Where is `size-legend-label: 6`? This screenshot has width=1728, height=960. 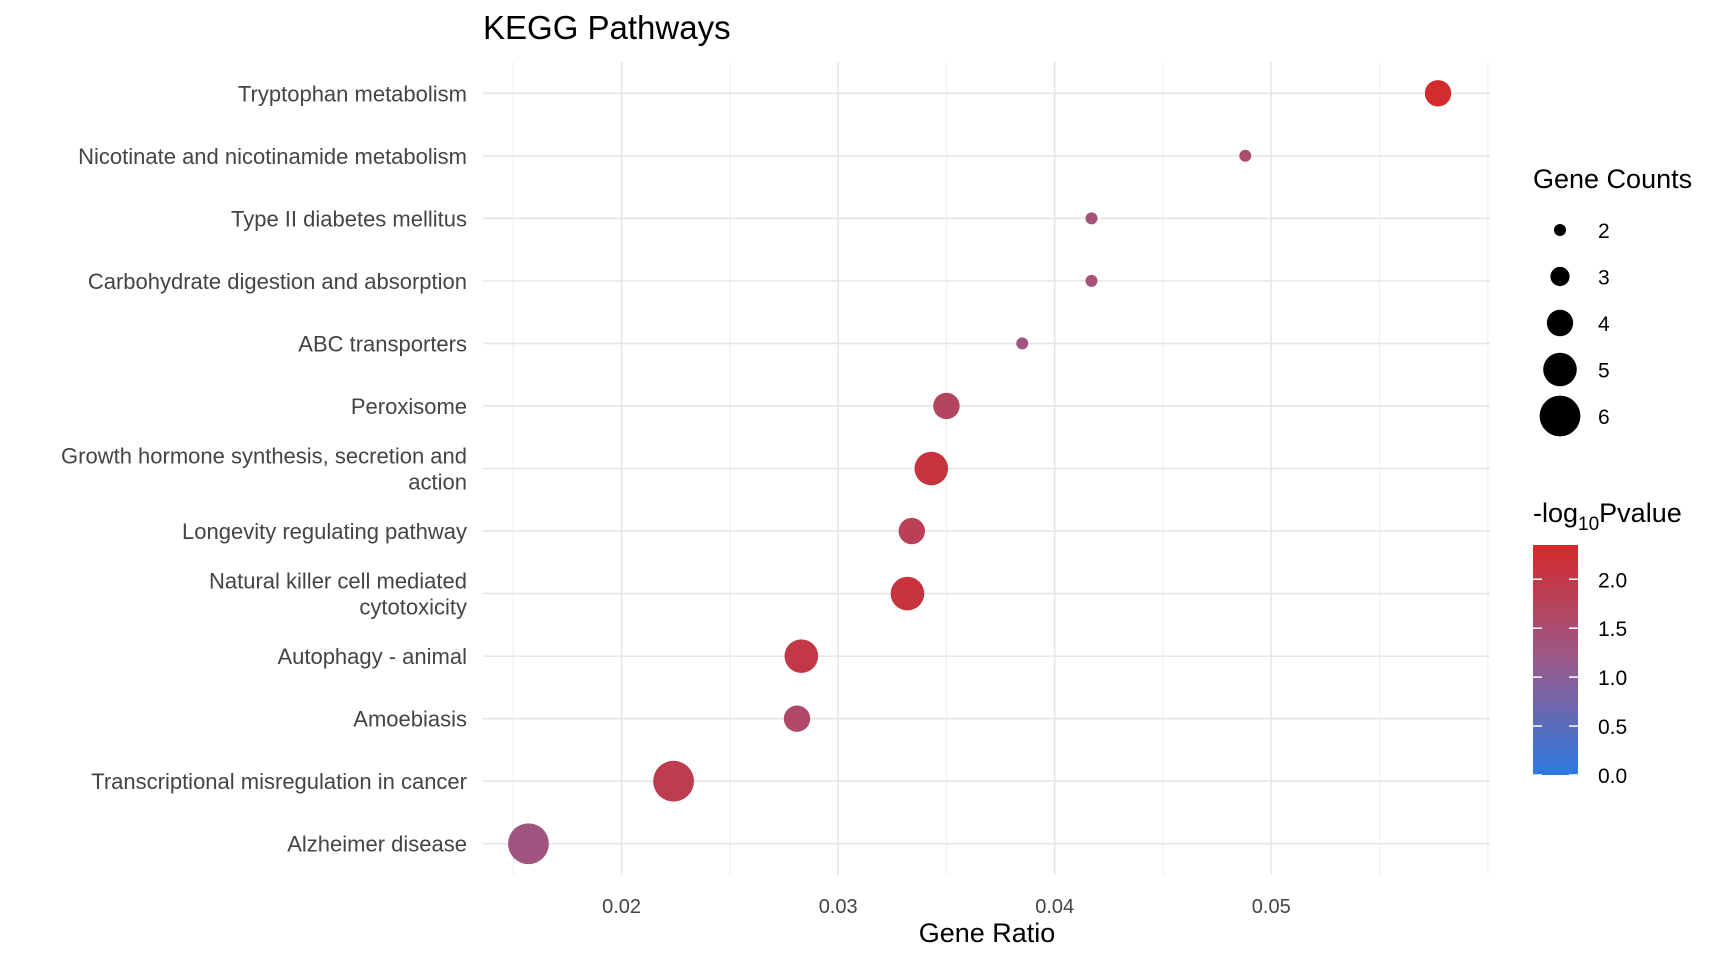
size-legend-label: 6 is located at coordinates (1604, 417).